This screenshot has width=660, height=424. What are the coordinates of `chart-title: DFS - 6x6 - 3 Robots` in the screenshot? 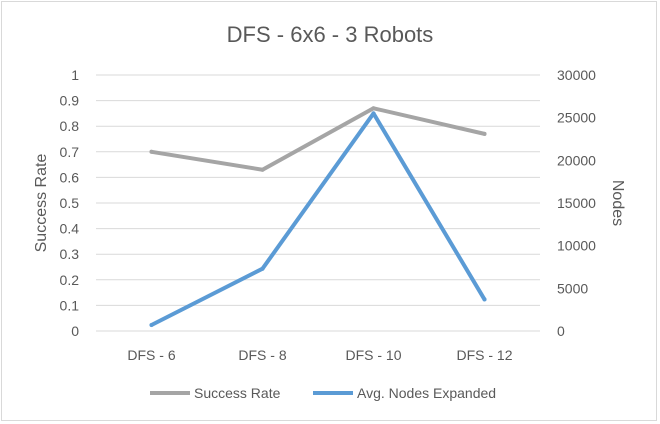 It's located at (330, 34).